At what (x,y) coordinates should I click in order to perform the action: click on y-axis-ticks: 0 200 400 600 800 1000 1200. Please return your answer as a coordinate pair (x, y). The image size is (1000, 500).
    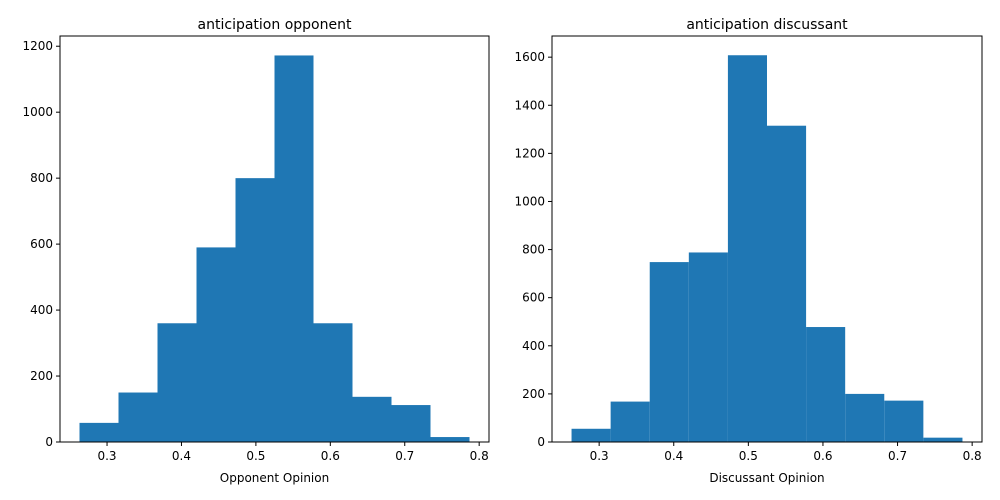
    Looking at the image, I should click on (41, 244).